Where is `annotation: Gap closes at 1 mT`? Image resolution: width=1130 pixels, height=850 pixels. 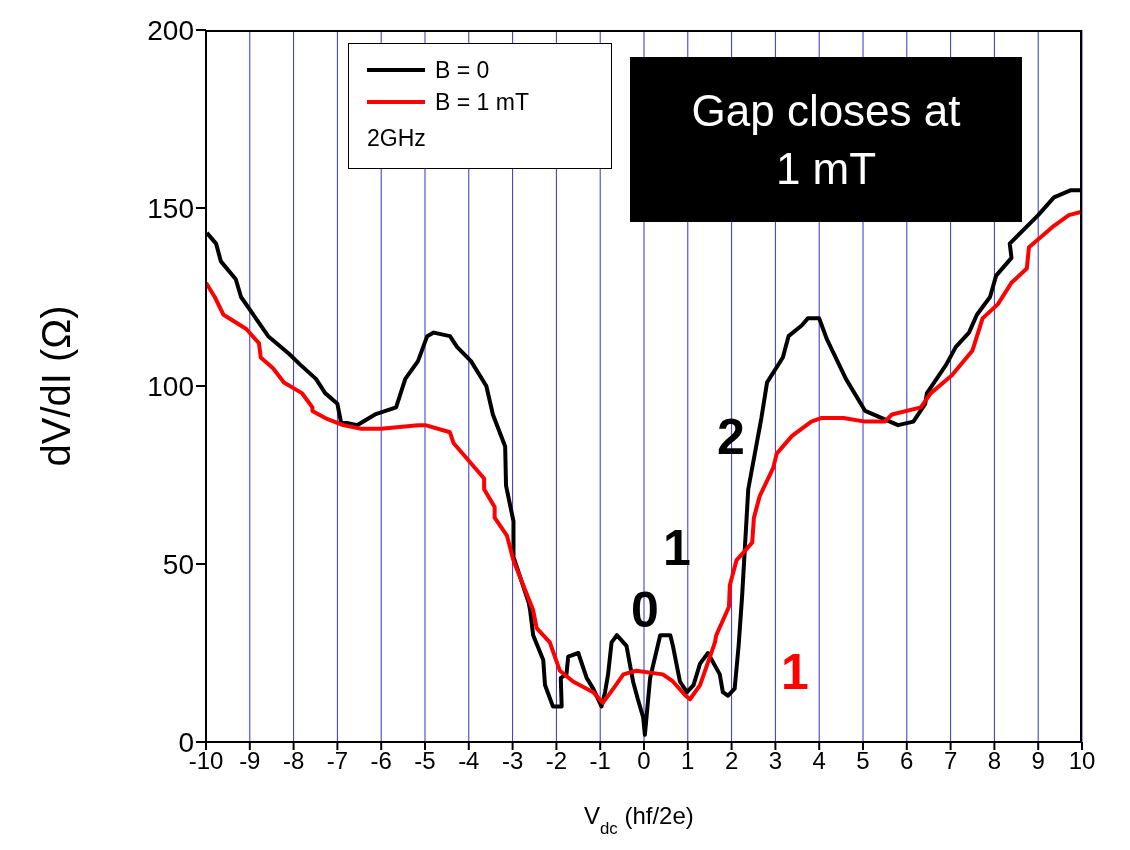
annotation: Gap closes at 1 mT is located at coordinates (826, 139).